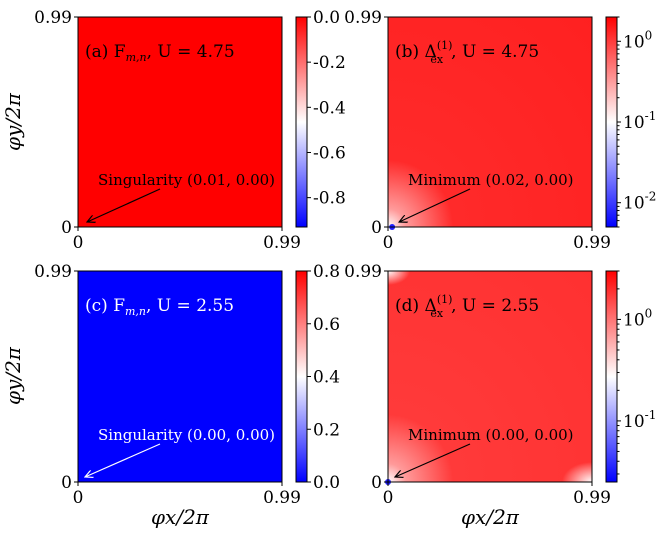 This screenshot has width=662, height=537. I want to click on panel-b-colorbar, so click(611, 122).